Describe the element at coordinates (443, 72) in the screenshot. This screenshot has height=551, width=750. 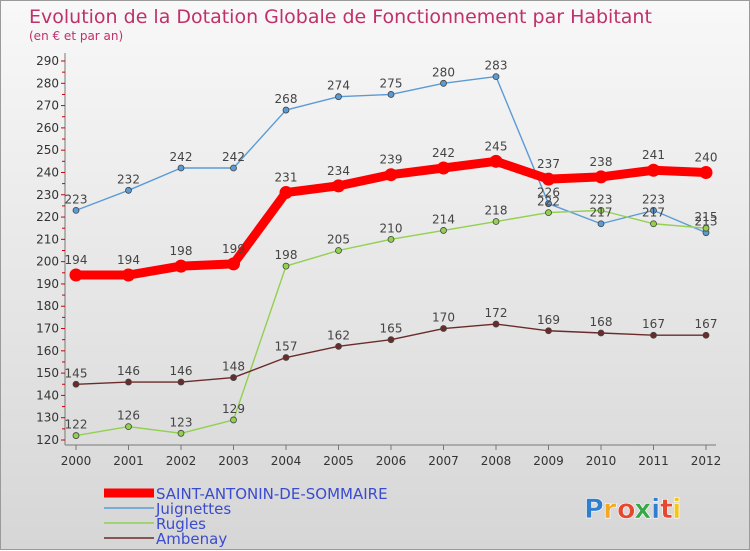
I see `data-label: 280` at that location.